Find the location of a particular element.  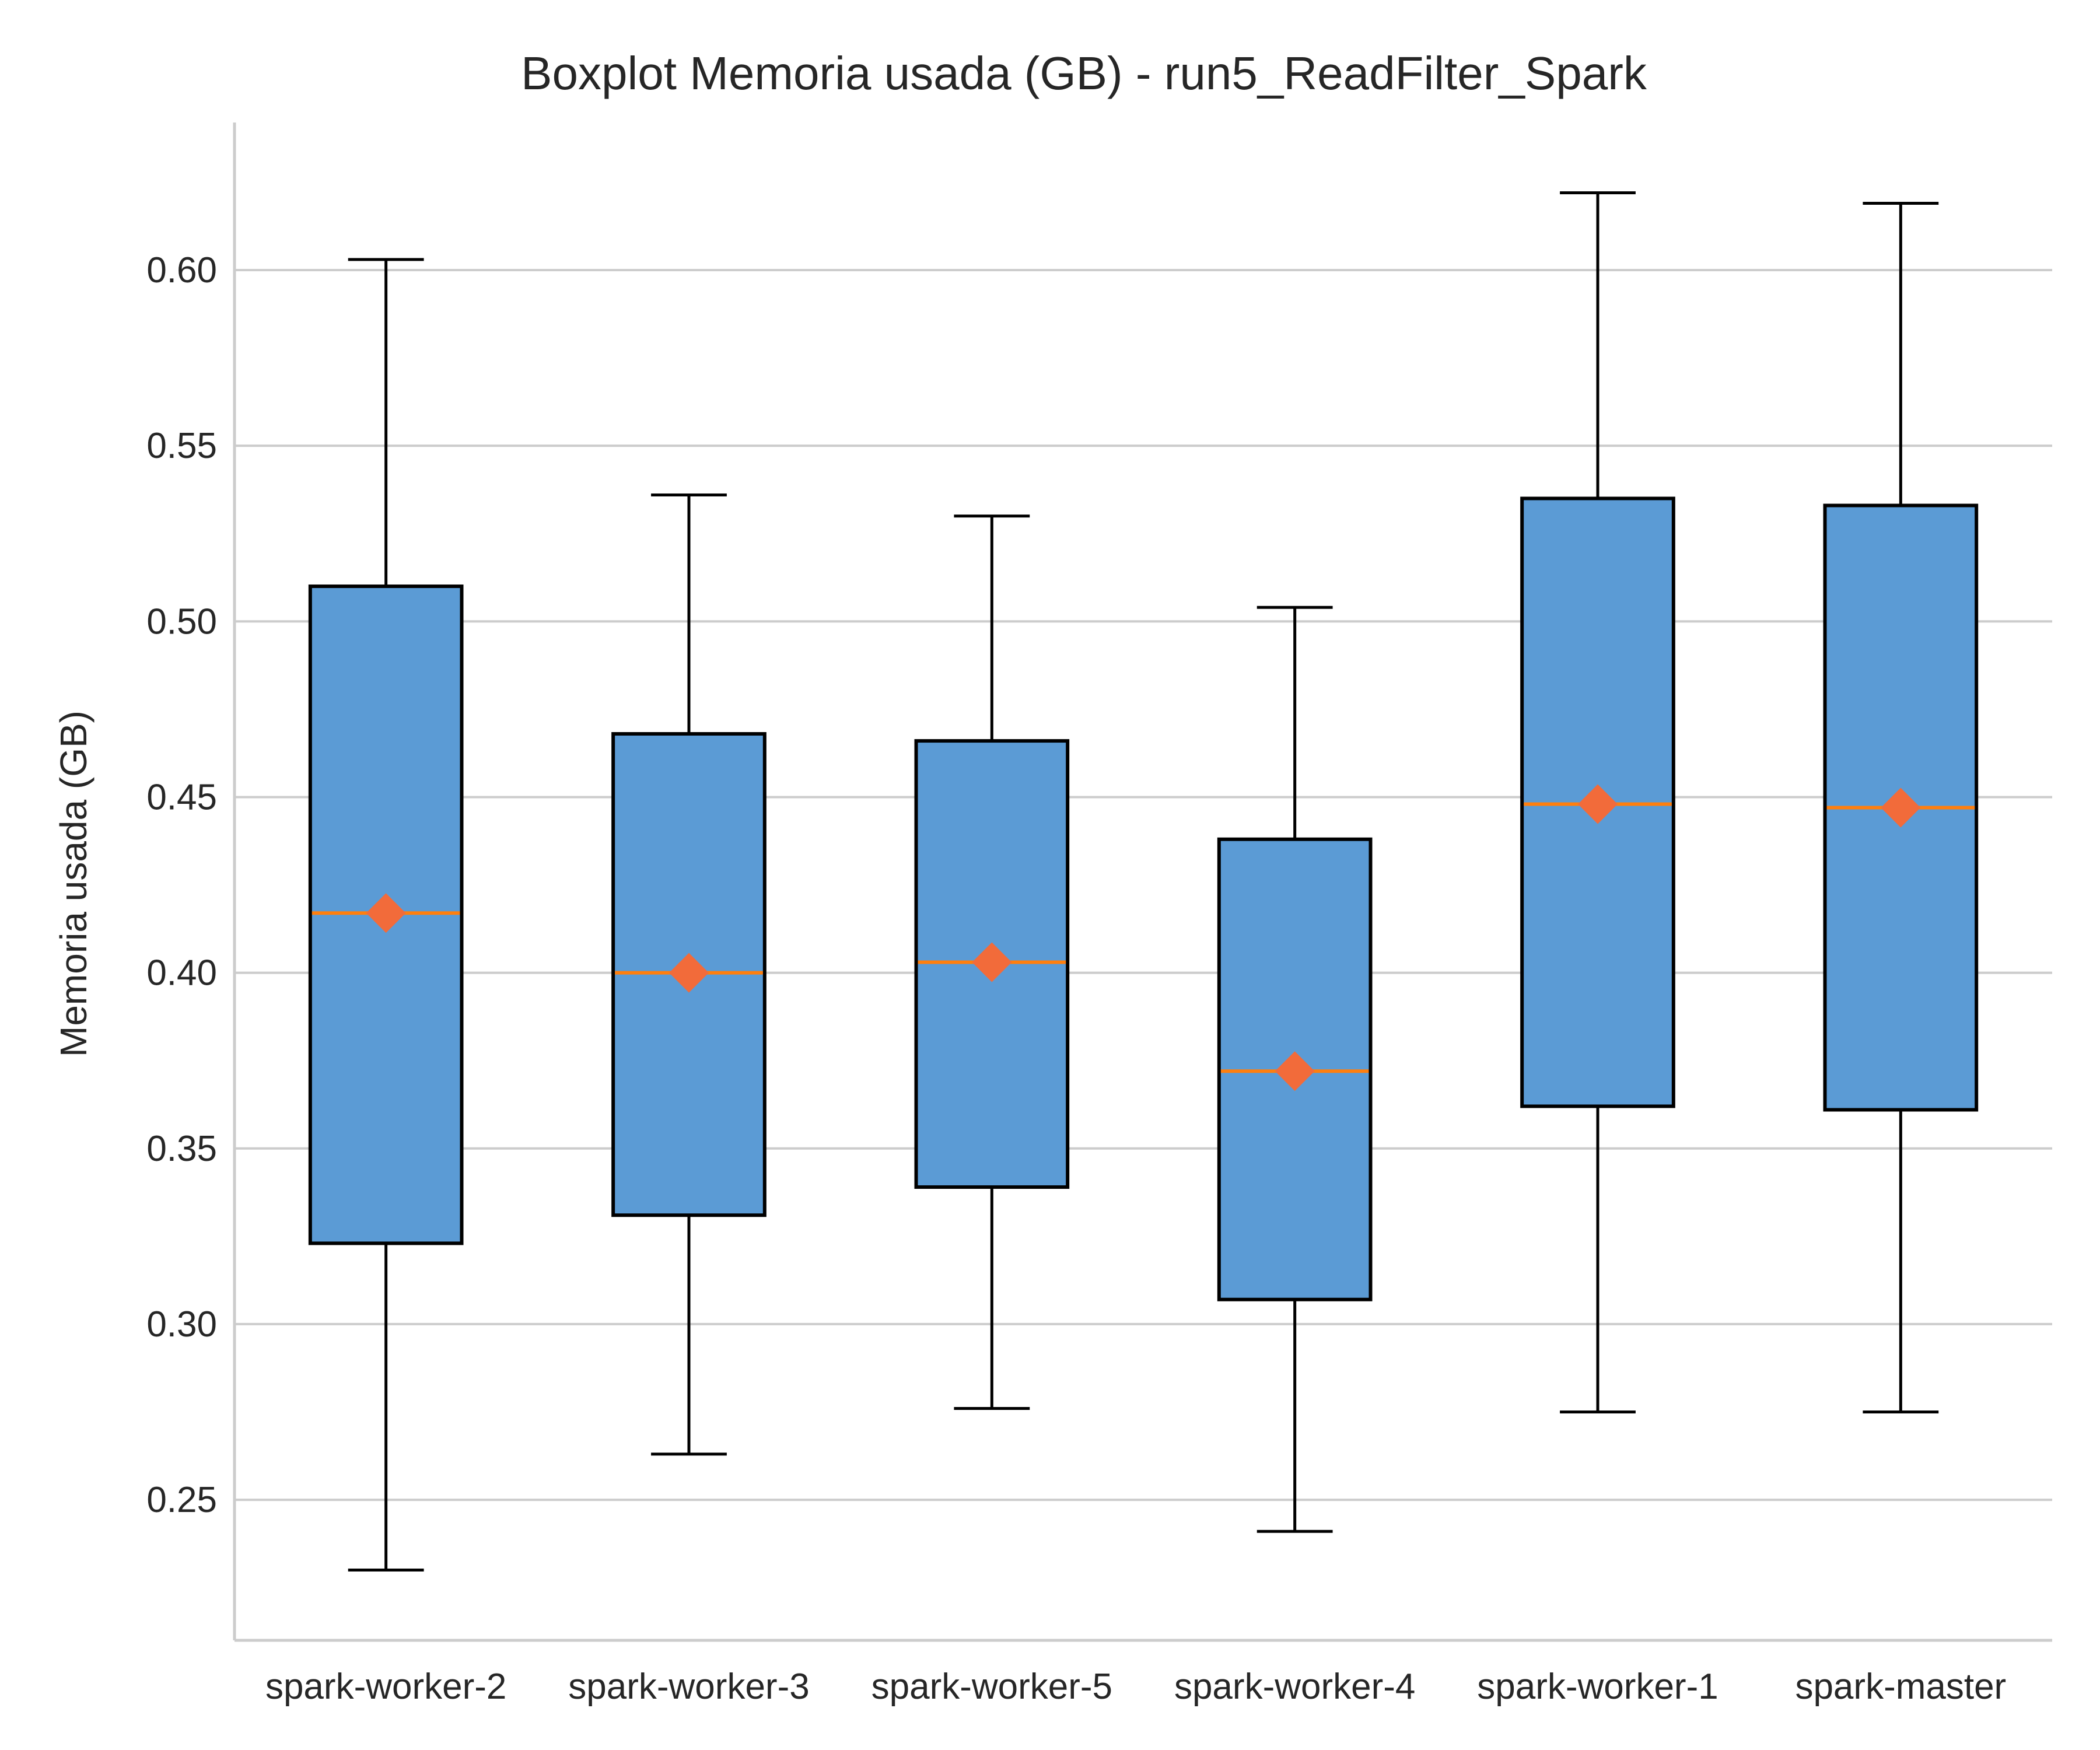

x-tick-label-3: spark-worker-4 is located at coordinates (1294, 1687).